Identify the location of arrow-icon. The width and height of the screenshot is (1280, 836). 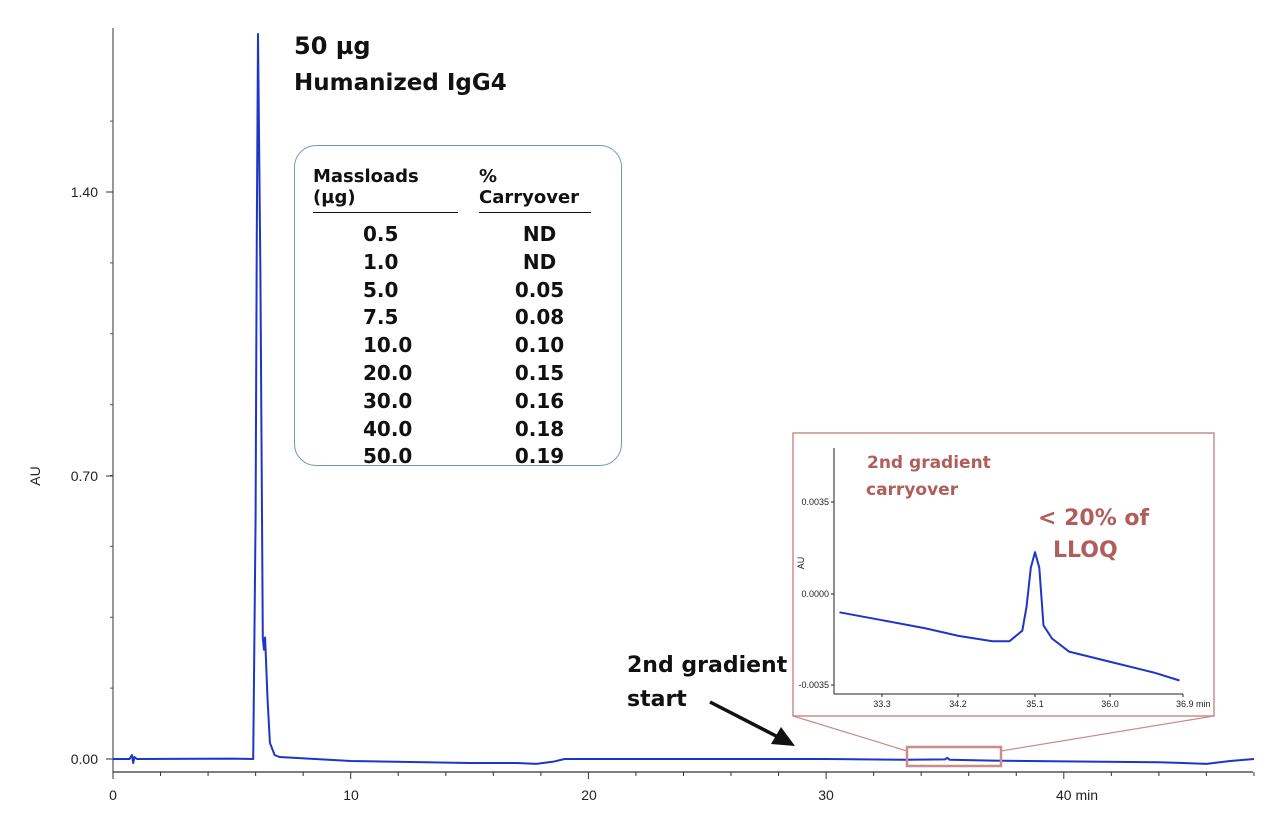
(752, 723).